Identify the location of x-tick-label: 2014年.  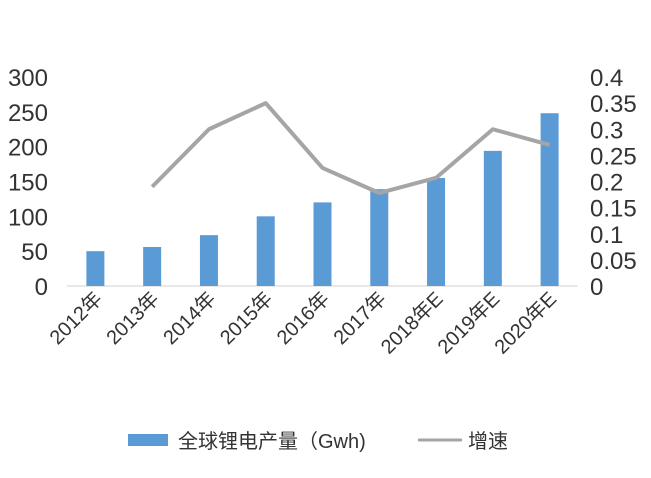
(190, 318).